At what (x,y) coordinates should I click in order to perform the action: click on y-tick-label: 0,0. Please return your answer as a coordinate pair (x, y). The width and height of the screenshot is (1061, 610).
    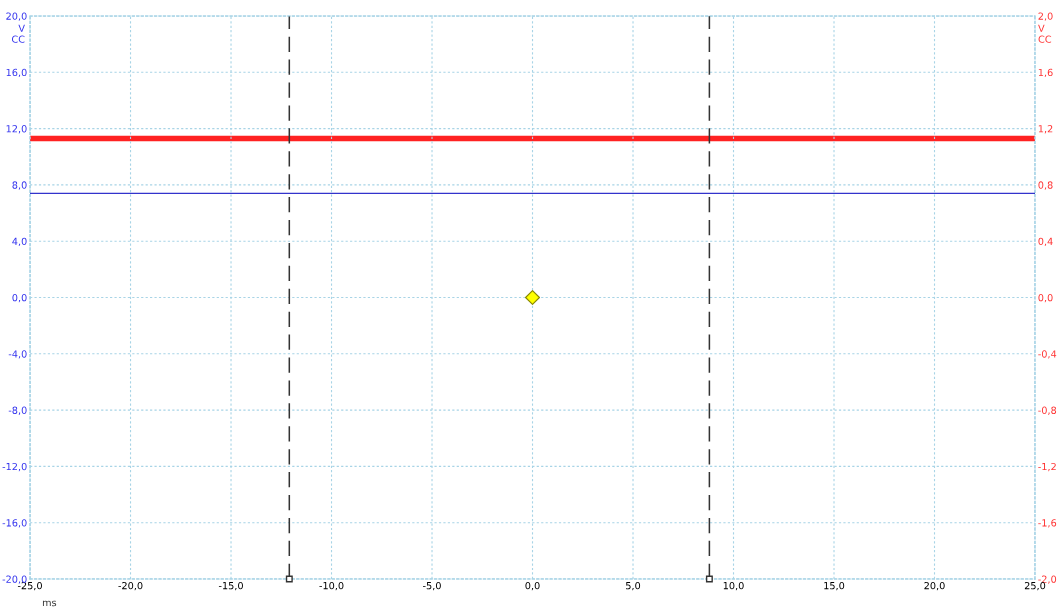
    Looking at the image, I should click on (19, 298).